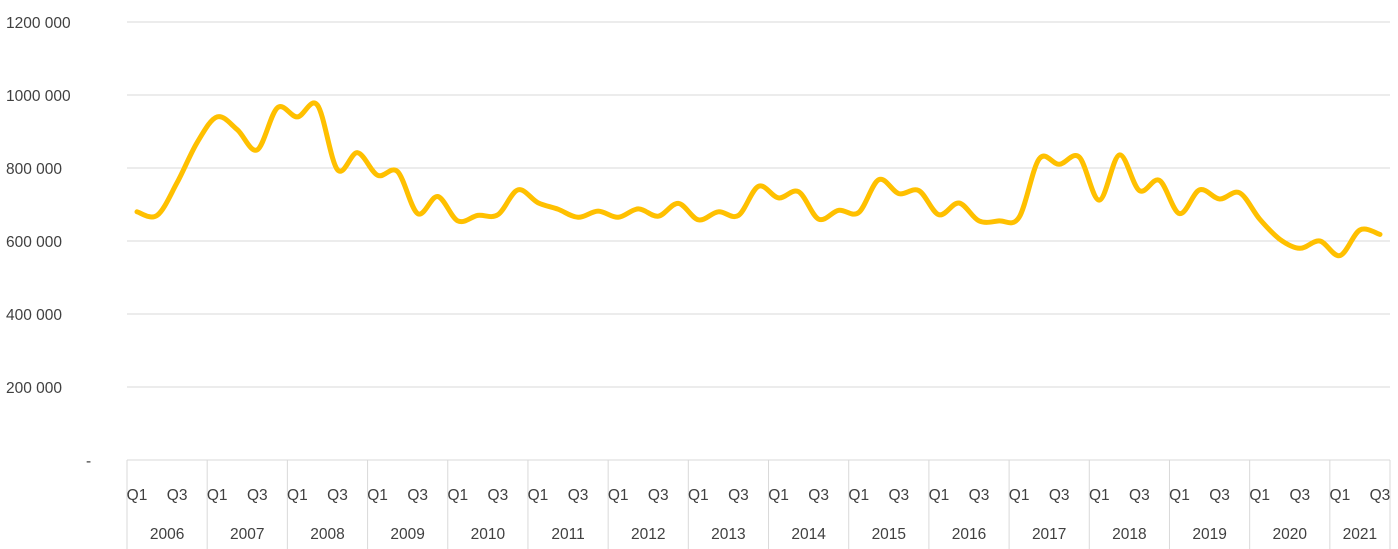 This screenshot has width=1398, height=549. Describe the element at coordinates (327, 534) in the screenshot. I see `year-label: 2008` at that location.